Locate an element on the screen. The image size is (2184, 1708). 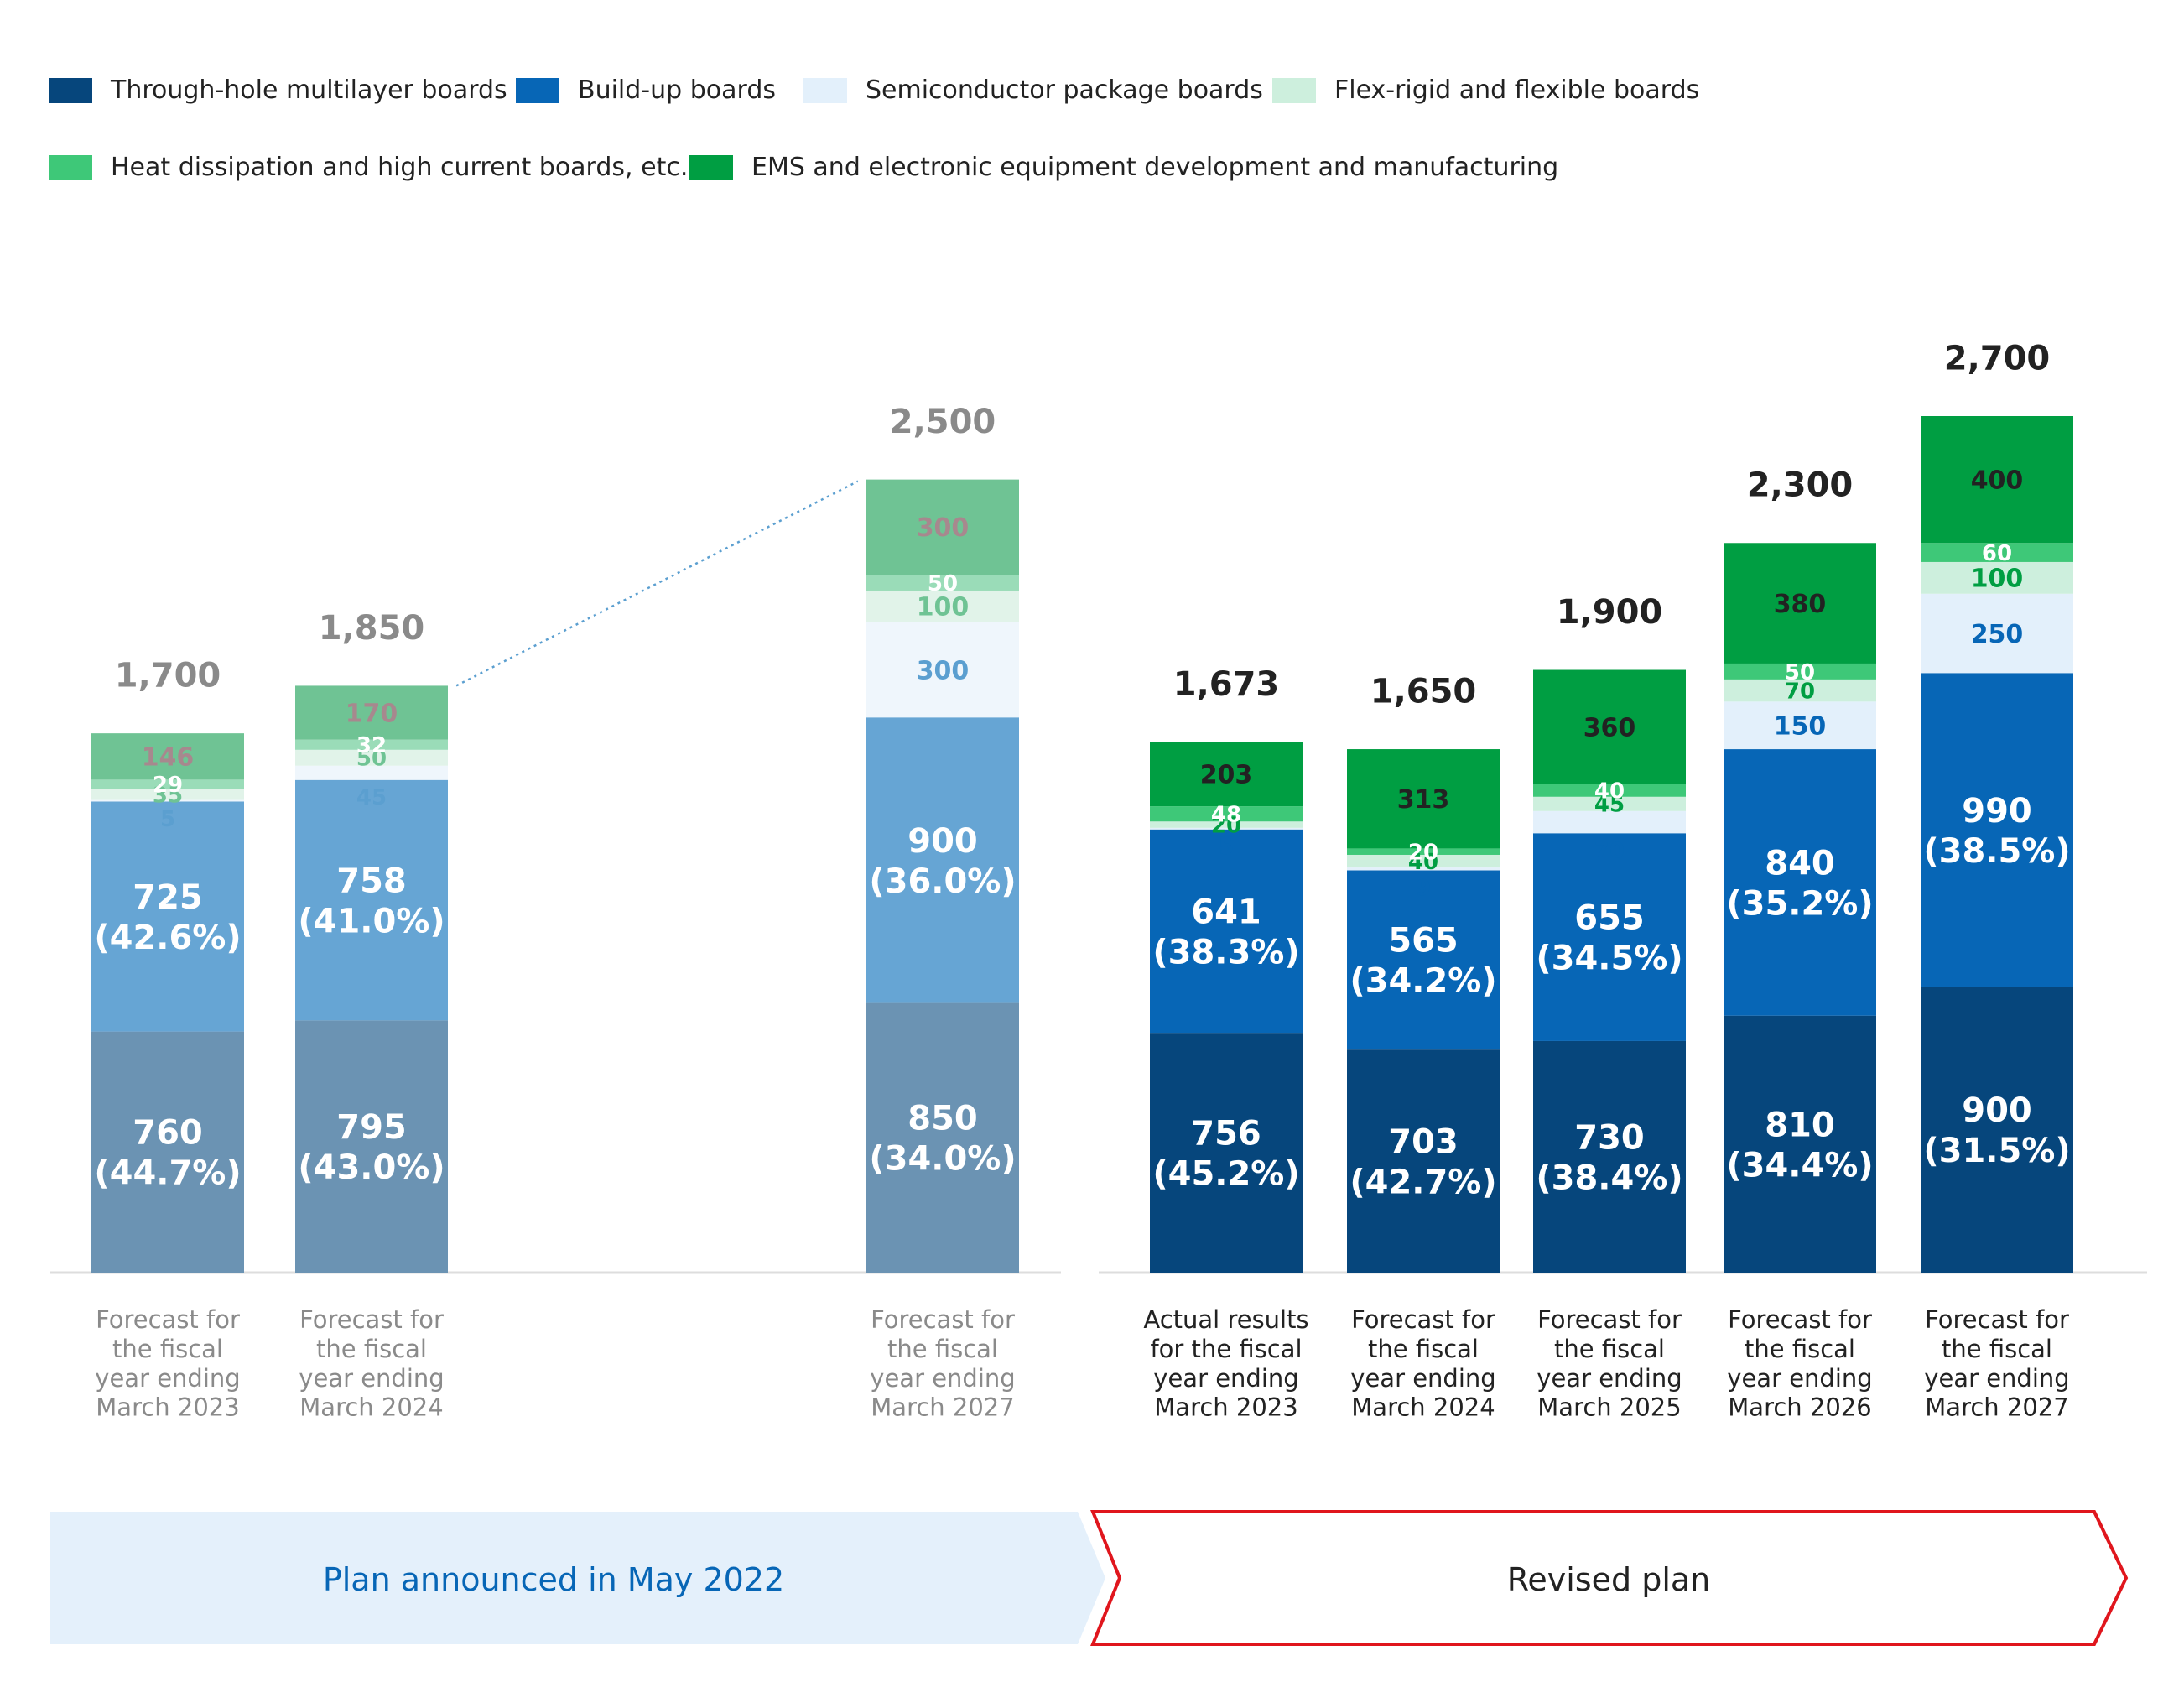
segment-label: 380 is located at coordinates (1800, 604).